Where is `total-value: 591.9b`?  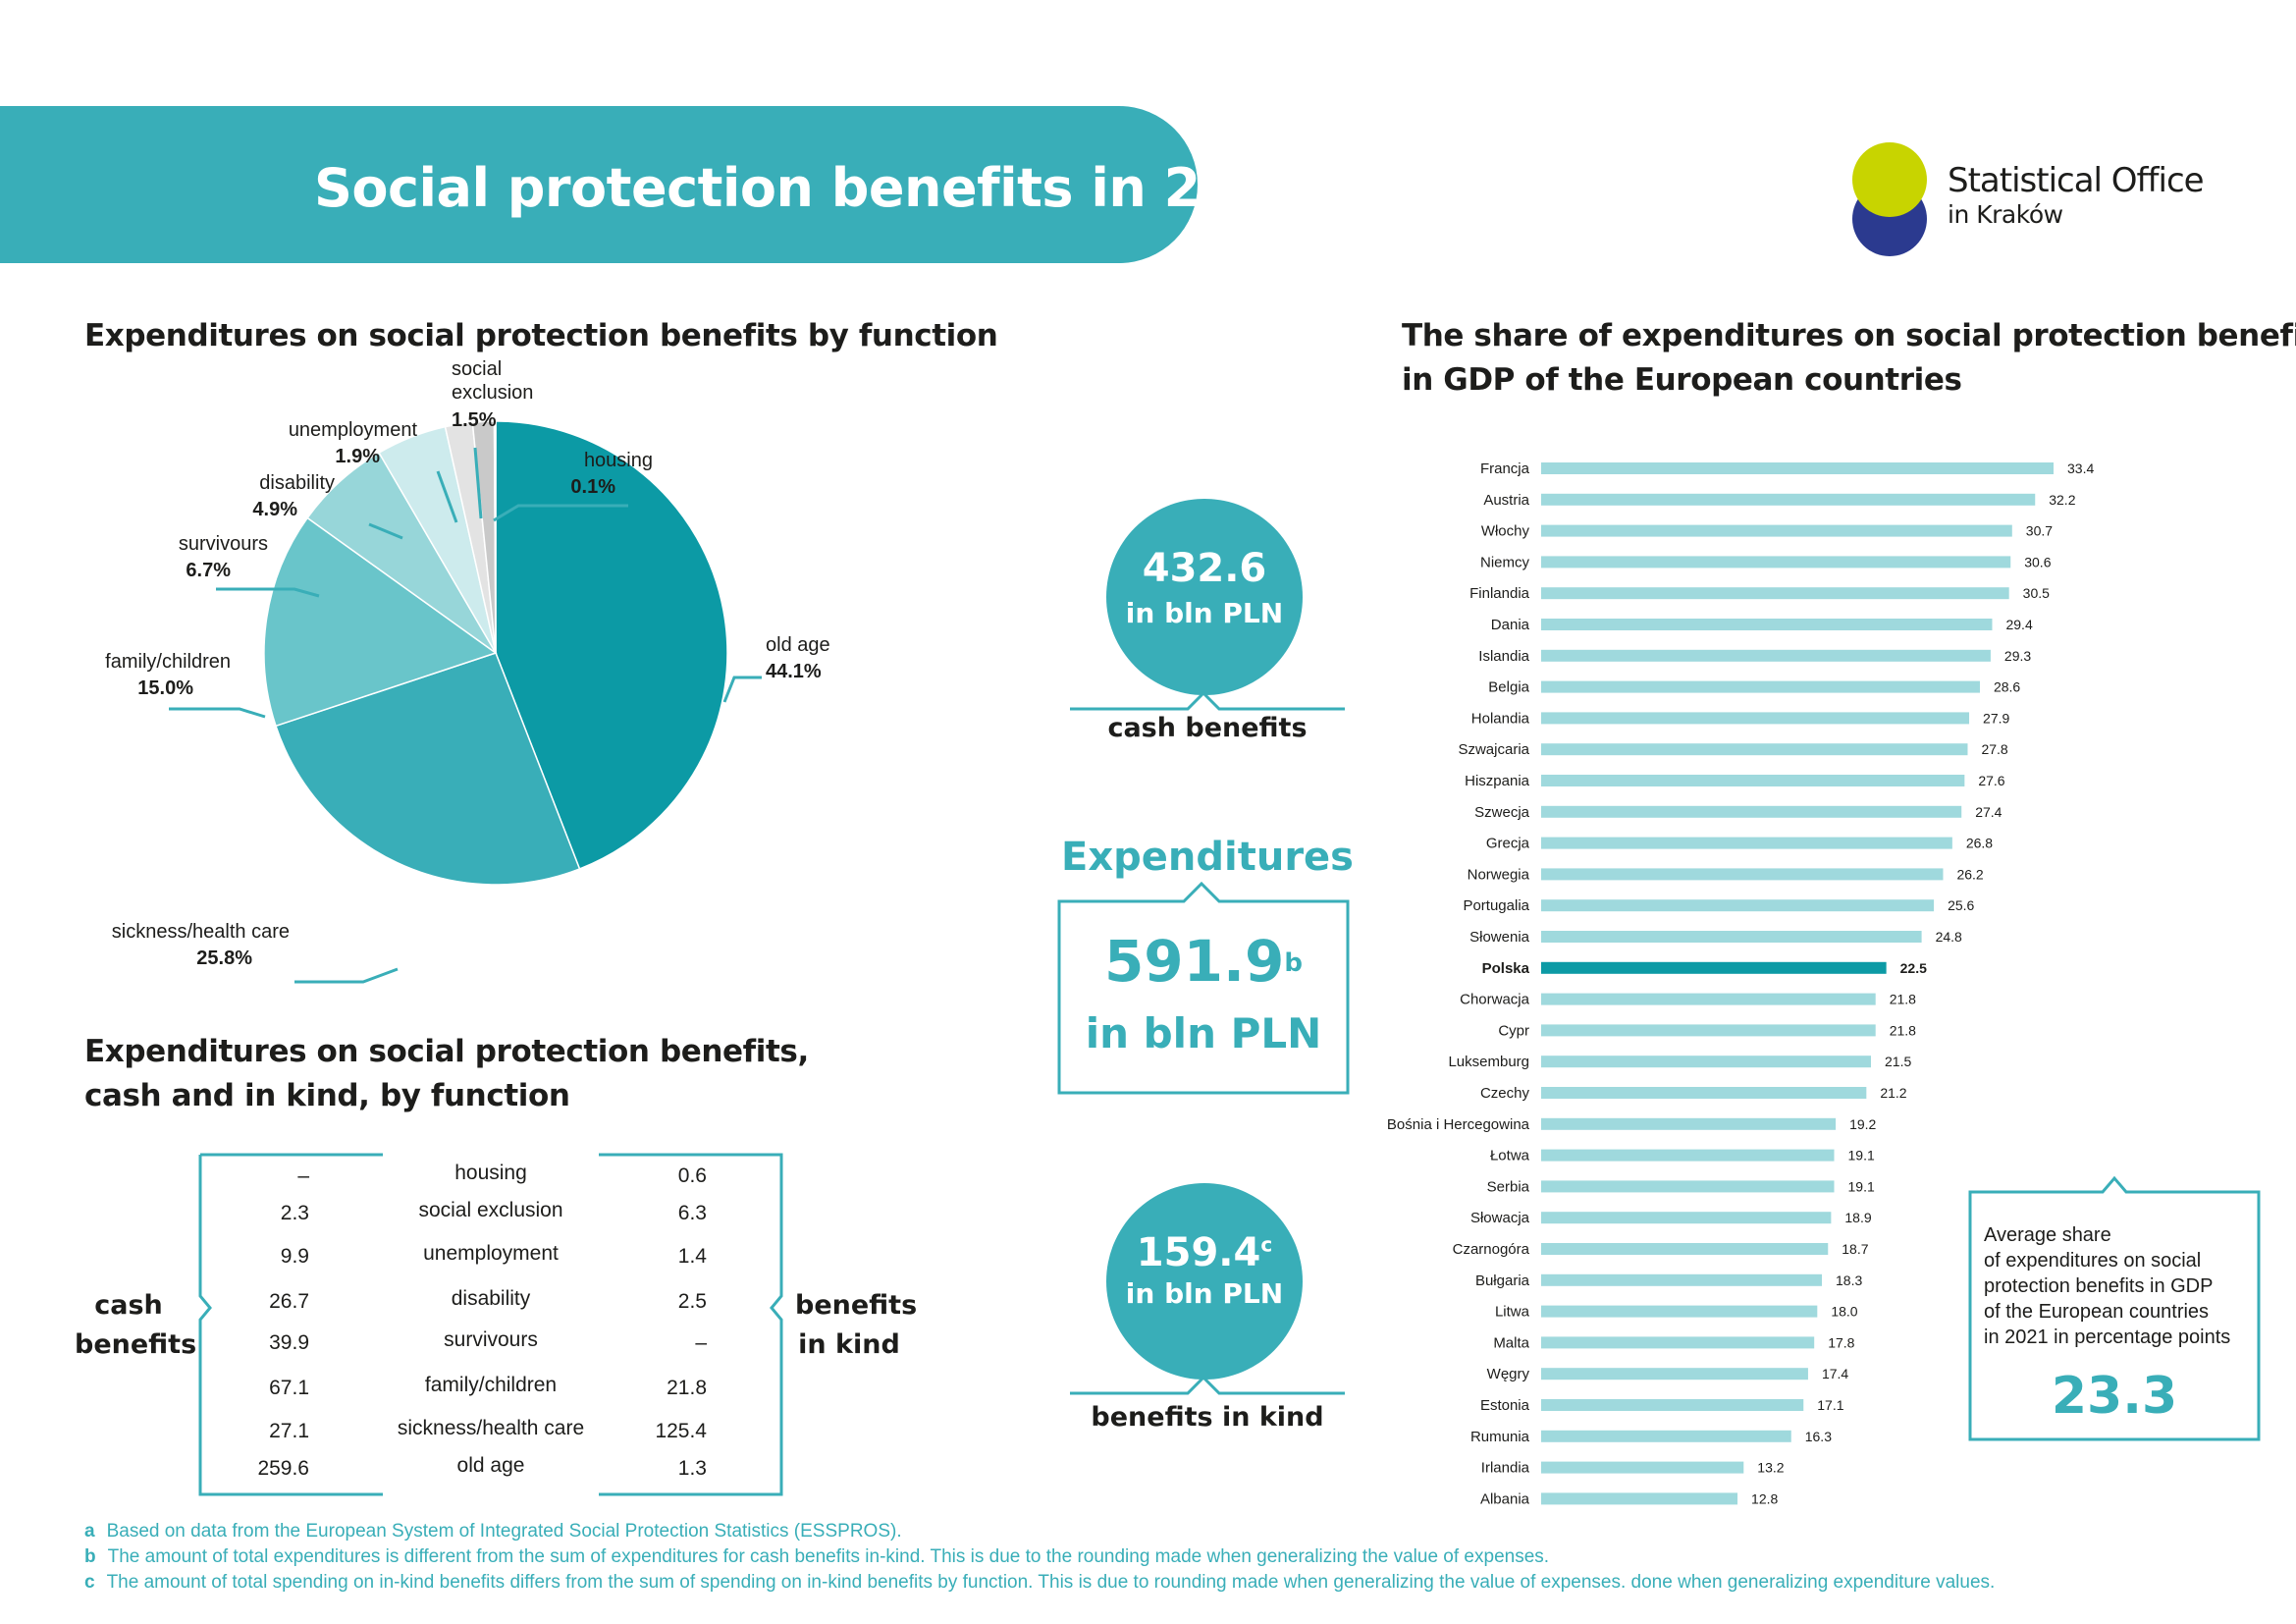 total-value: 591.9b is located at coordinates (1203, 961).